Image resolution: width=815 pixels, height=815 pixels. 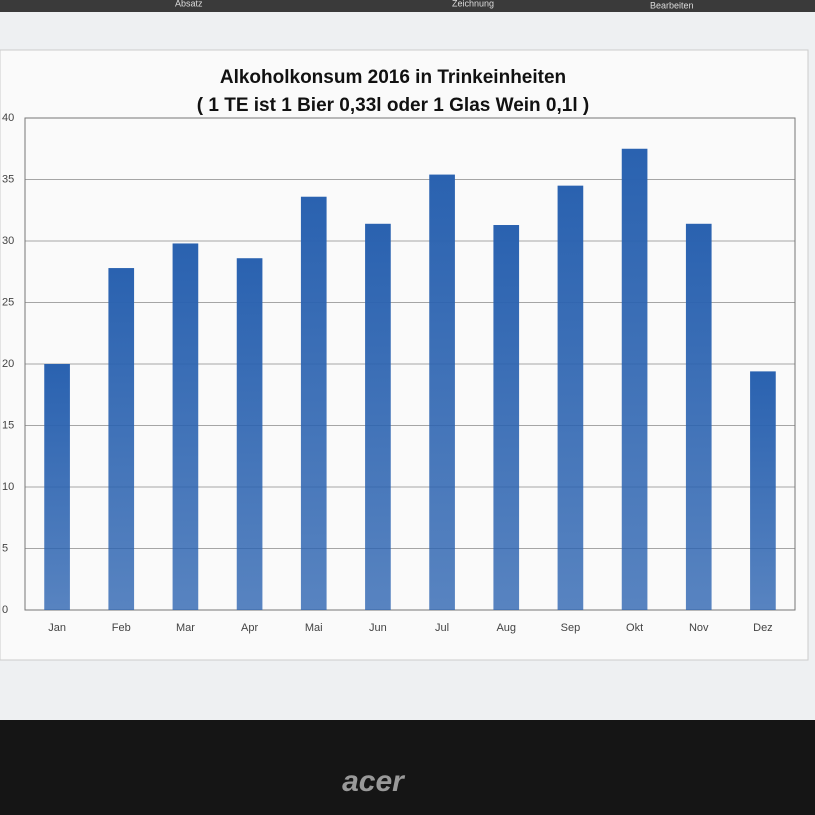 I want to click on brand-logo: acer, so click(x=374, y=781).